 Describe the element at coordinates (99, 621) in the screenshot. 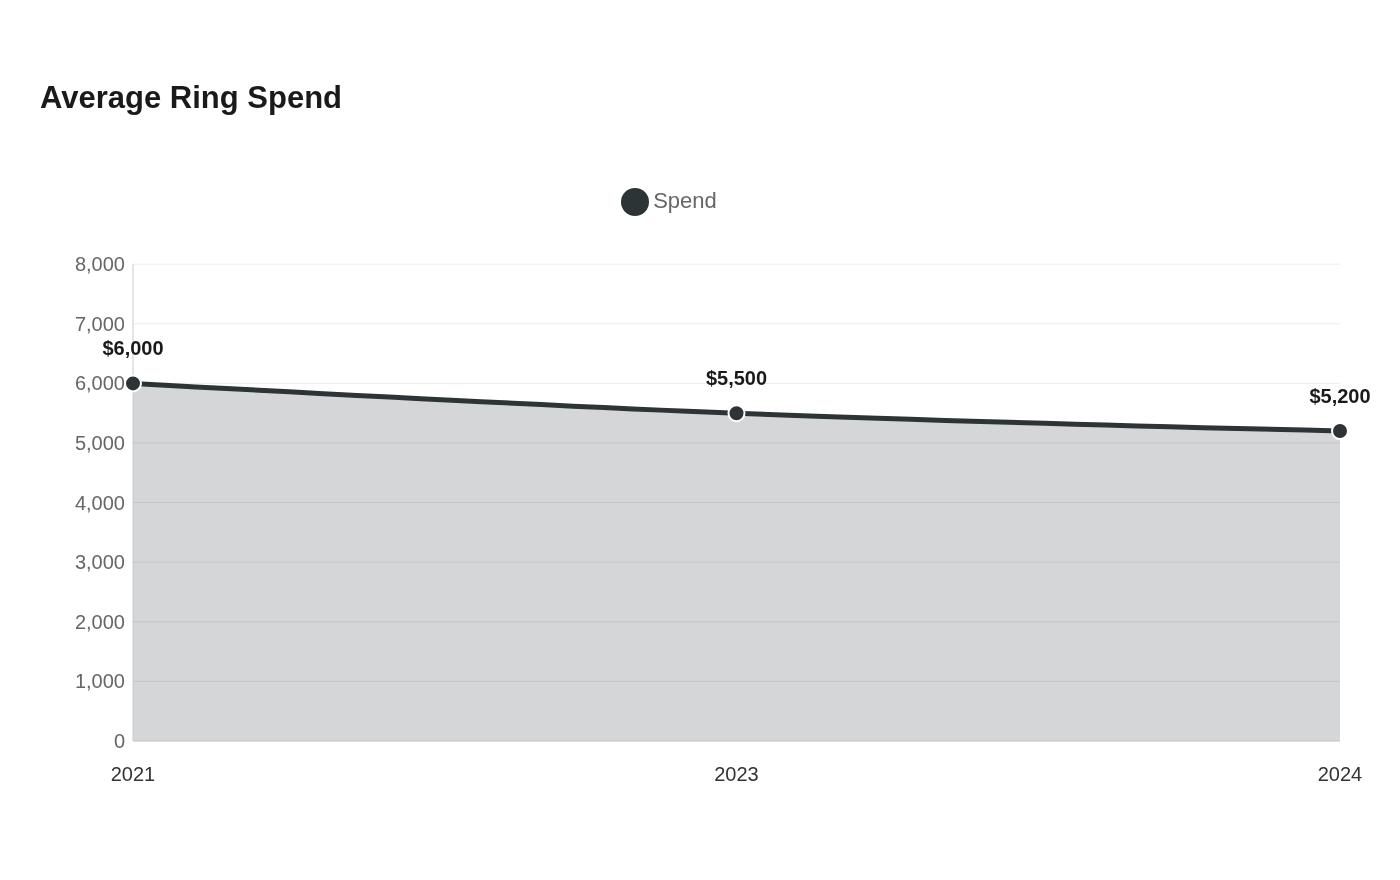

I see `y-tick-label: 2,000` at that location.